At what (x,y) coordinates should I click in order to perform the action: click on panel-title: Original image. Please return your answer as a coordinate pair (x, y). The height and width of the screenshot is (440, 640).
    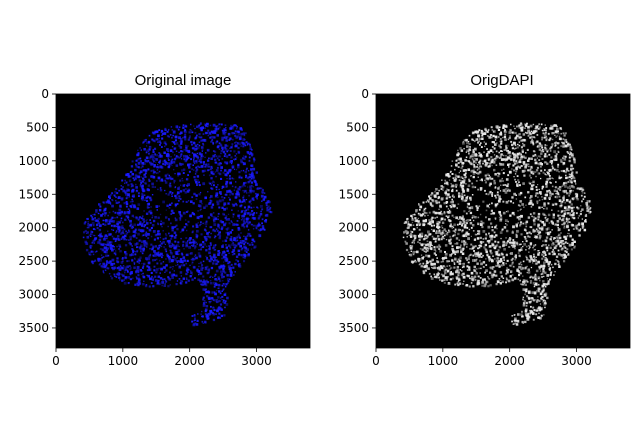
    Looking at the image, I should click on (183, 80).